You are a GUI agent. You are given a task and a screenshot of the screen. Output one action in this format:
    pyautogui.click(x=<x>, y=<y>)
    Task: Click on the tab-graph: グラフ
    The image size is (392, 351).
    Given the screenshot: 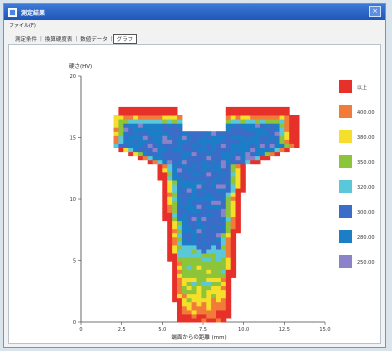 What is the action you would take?
    pyautogui.click(x=125, y=39)
    